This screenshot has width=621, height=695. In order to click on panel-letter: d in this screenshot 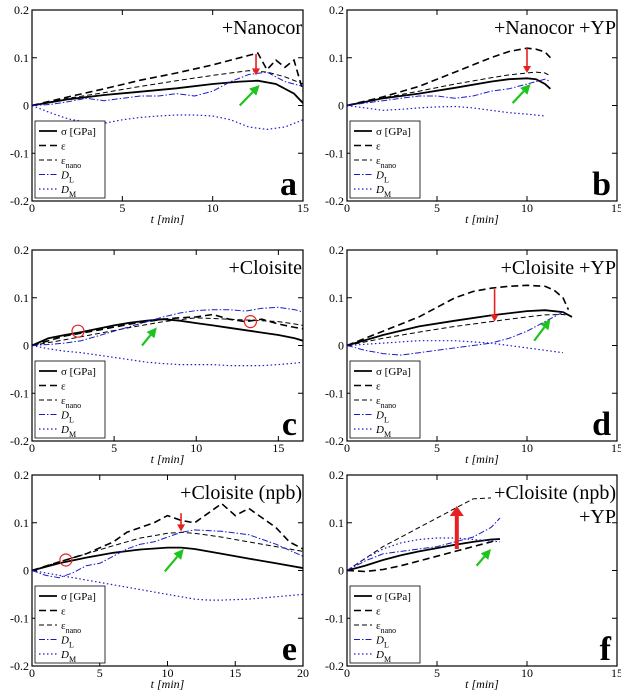, I will do `click(601, 424)`.